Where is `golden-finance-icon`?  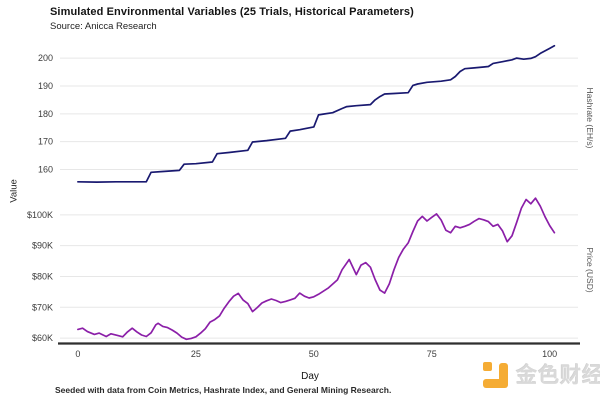 golden-finance-icon is located at coordinates (495, 374).